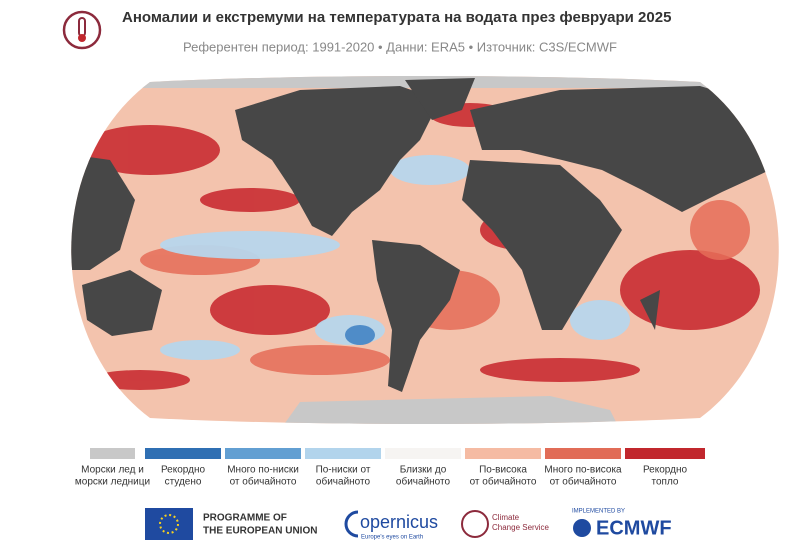  I want to click on legend-label: студено, so click(183, 482).